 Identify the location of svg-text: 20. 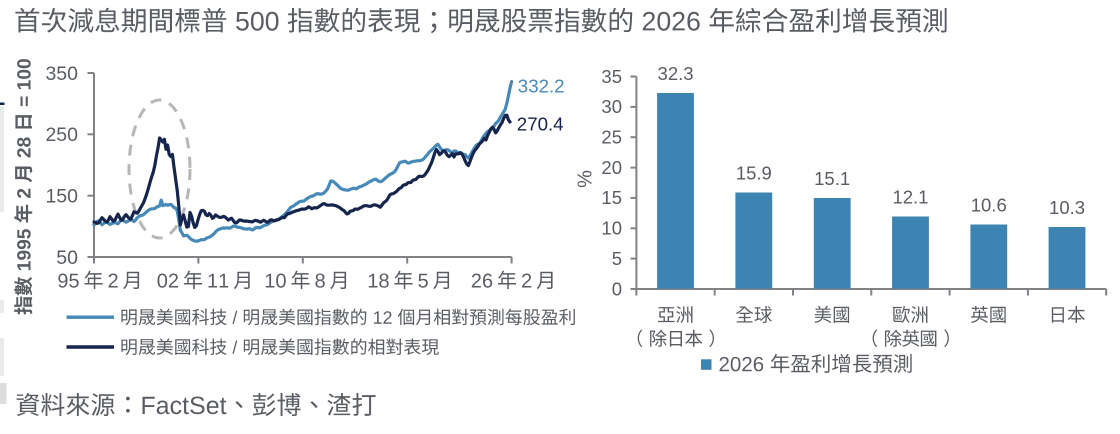
(611, 167).